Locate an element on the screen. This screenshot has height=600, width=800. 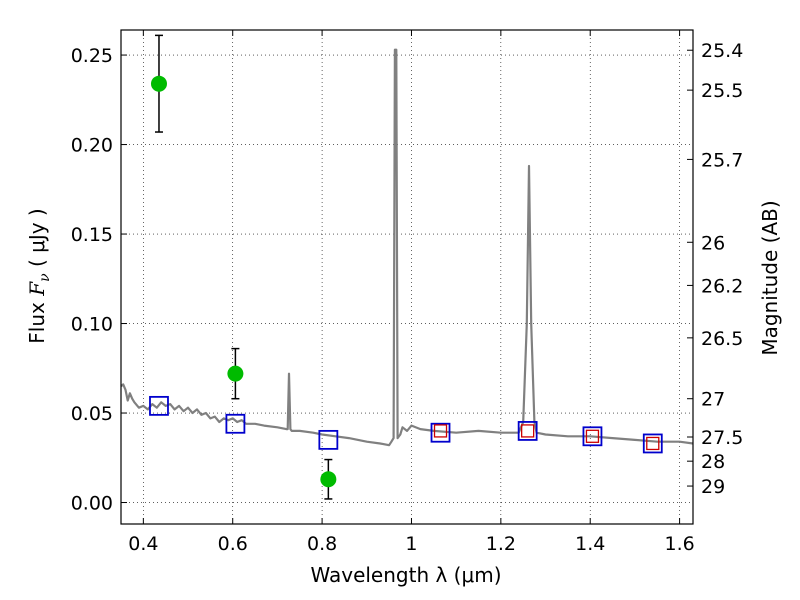
x-tick-label: 1 is located at coordinates (411, 544).